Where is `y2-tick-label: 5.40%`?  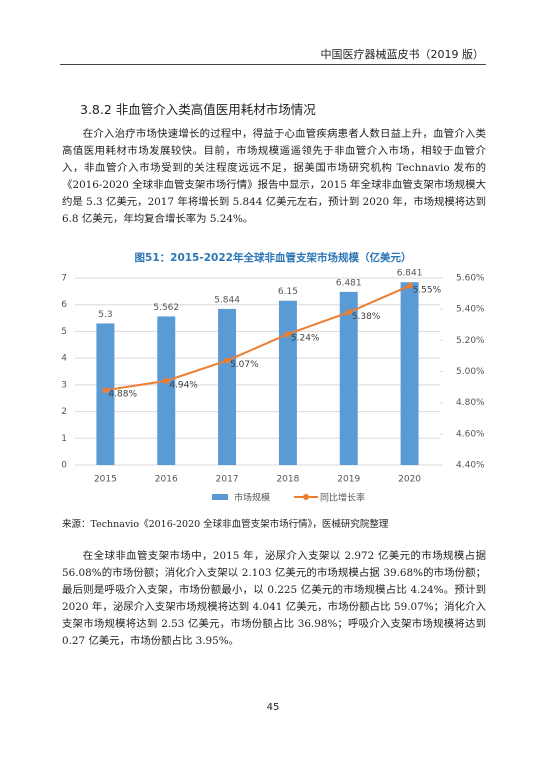 y2-tick-label: 5.40% is located at coordinates (470, 310).